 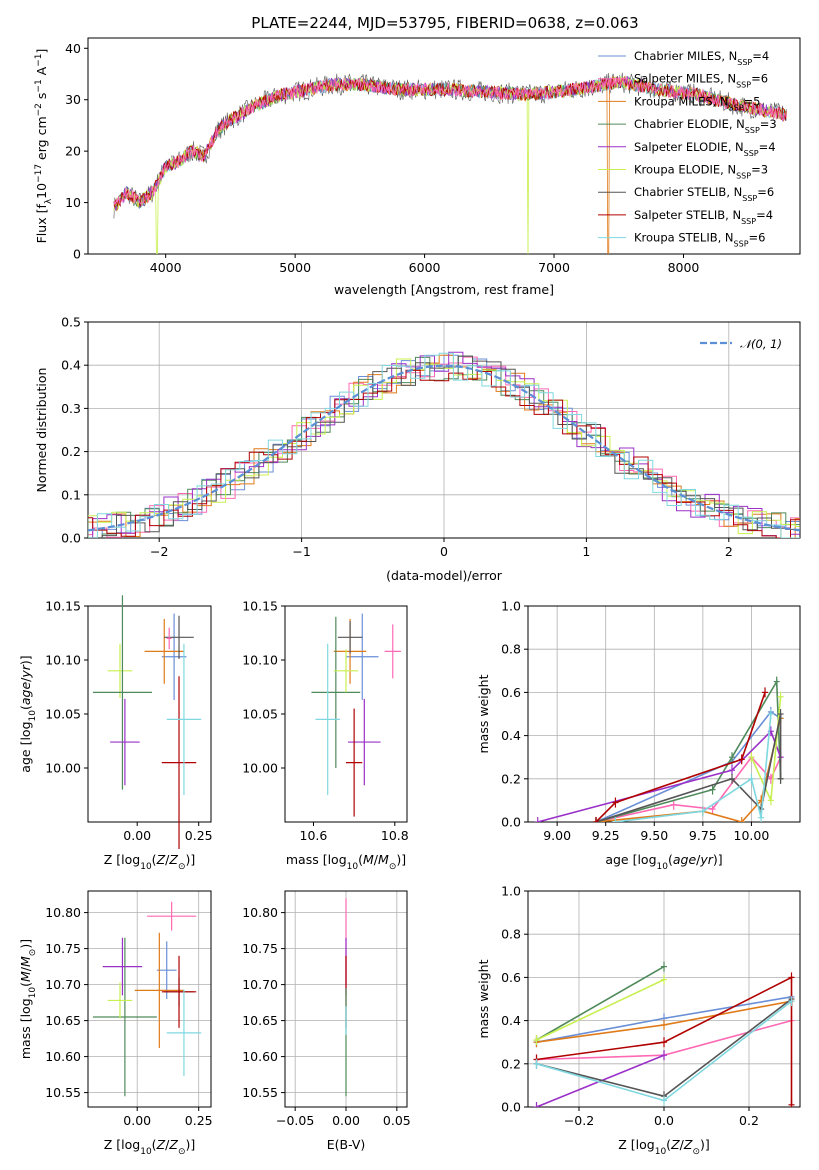 What do you see at coordinates (316, 859) in the screenshot?
I see `age-vs-mass-xlabel-part: mass [log` at bounding box center [316, 859].